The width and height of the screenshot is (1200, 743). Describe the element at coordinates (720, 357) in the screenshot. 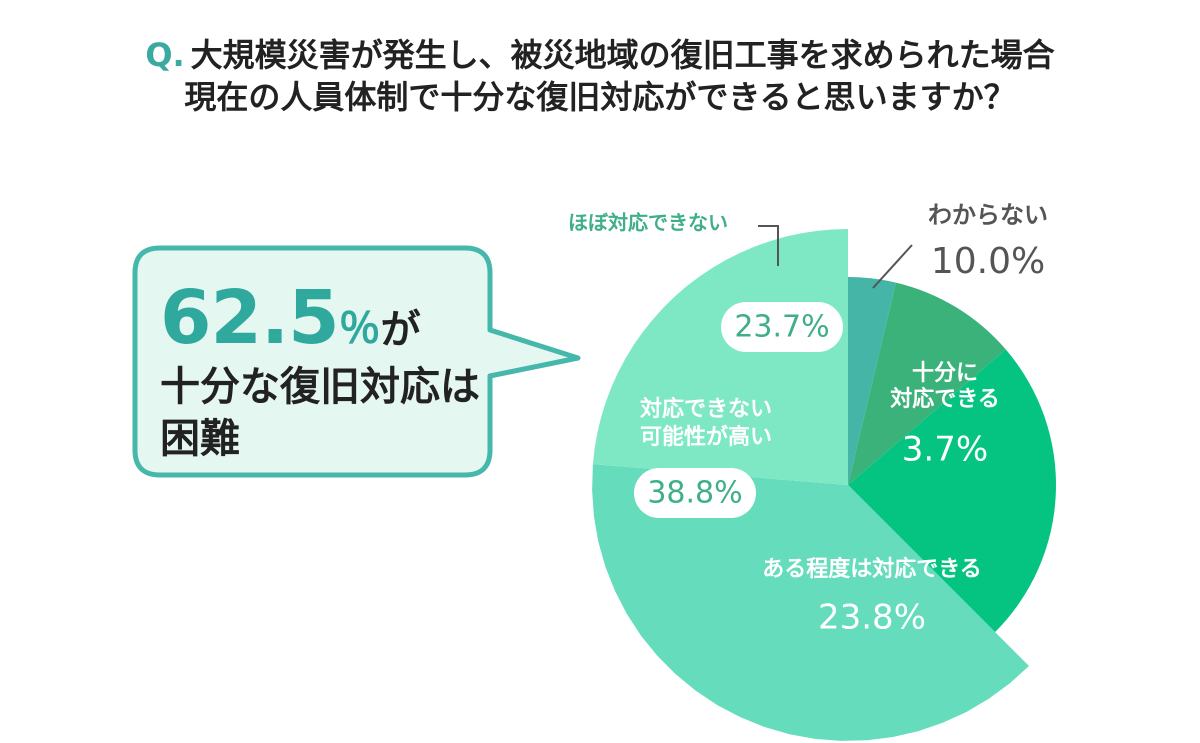

I see `pie-slice-hobo` at that location.